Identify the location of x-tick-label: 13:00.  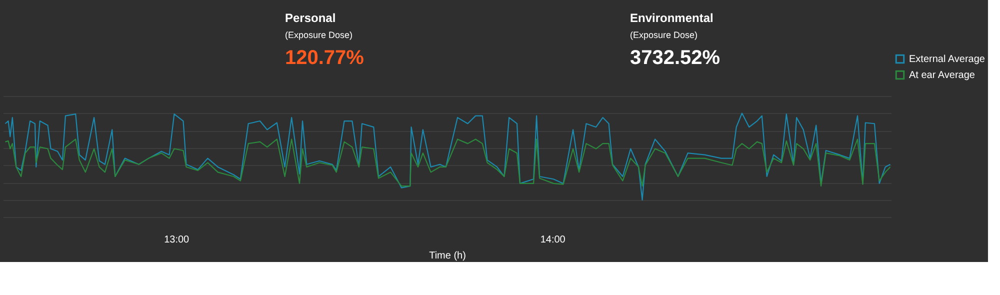
(177, 240).